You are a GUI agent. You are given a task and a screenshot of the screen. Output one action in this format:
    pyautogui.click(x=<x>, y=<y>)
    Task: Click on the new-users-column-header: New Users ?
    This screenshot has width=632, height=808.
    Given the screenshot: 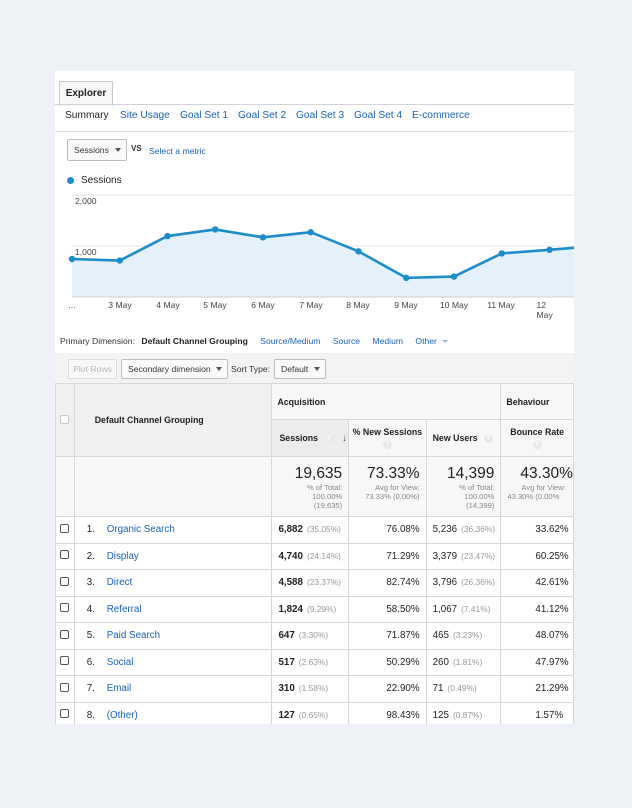 What is the action you would take?
    pyautogui.click(x=463, y=438)
    